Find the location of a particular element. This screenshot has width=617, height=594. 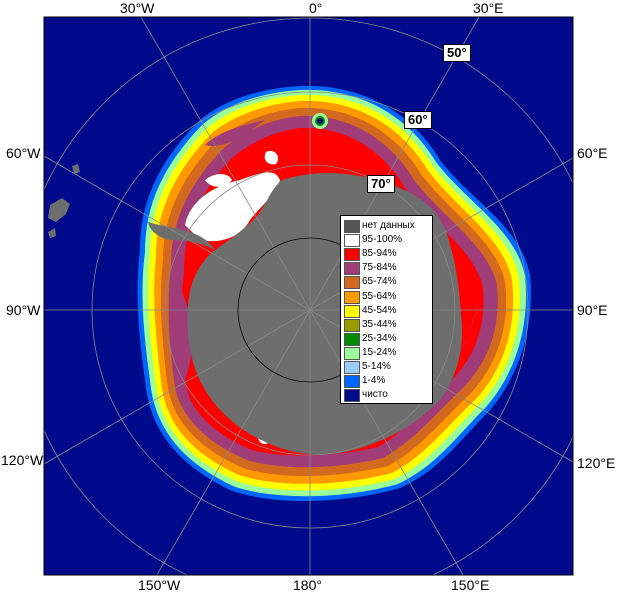

meridian-30e is located at coordinates (394, 164).